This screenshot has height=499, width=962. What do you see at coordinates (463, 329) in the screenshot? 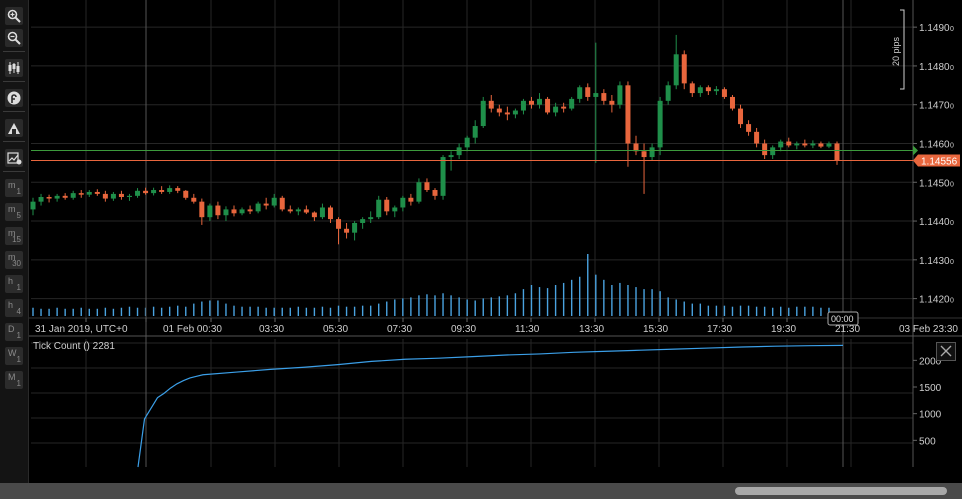
I see `time-tick-label: 09:30` at bounding box center [463, 329].